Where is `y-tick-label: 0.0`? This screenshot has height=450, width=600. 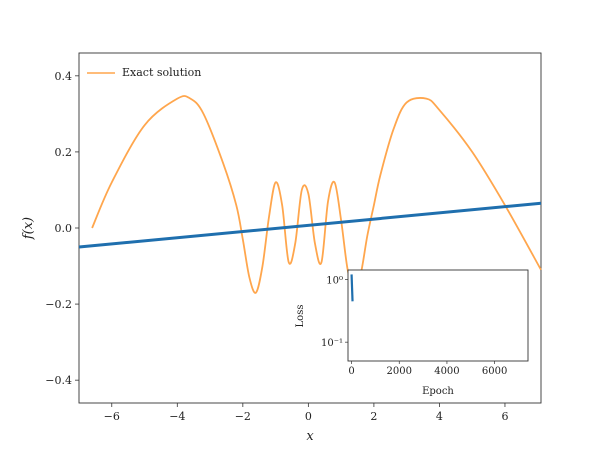 y-tick-label: 0.0 is located at coordinates (64, 228).